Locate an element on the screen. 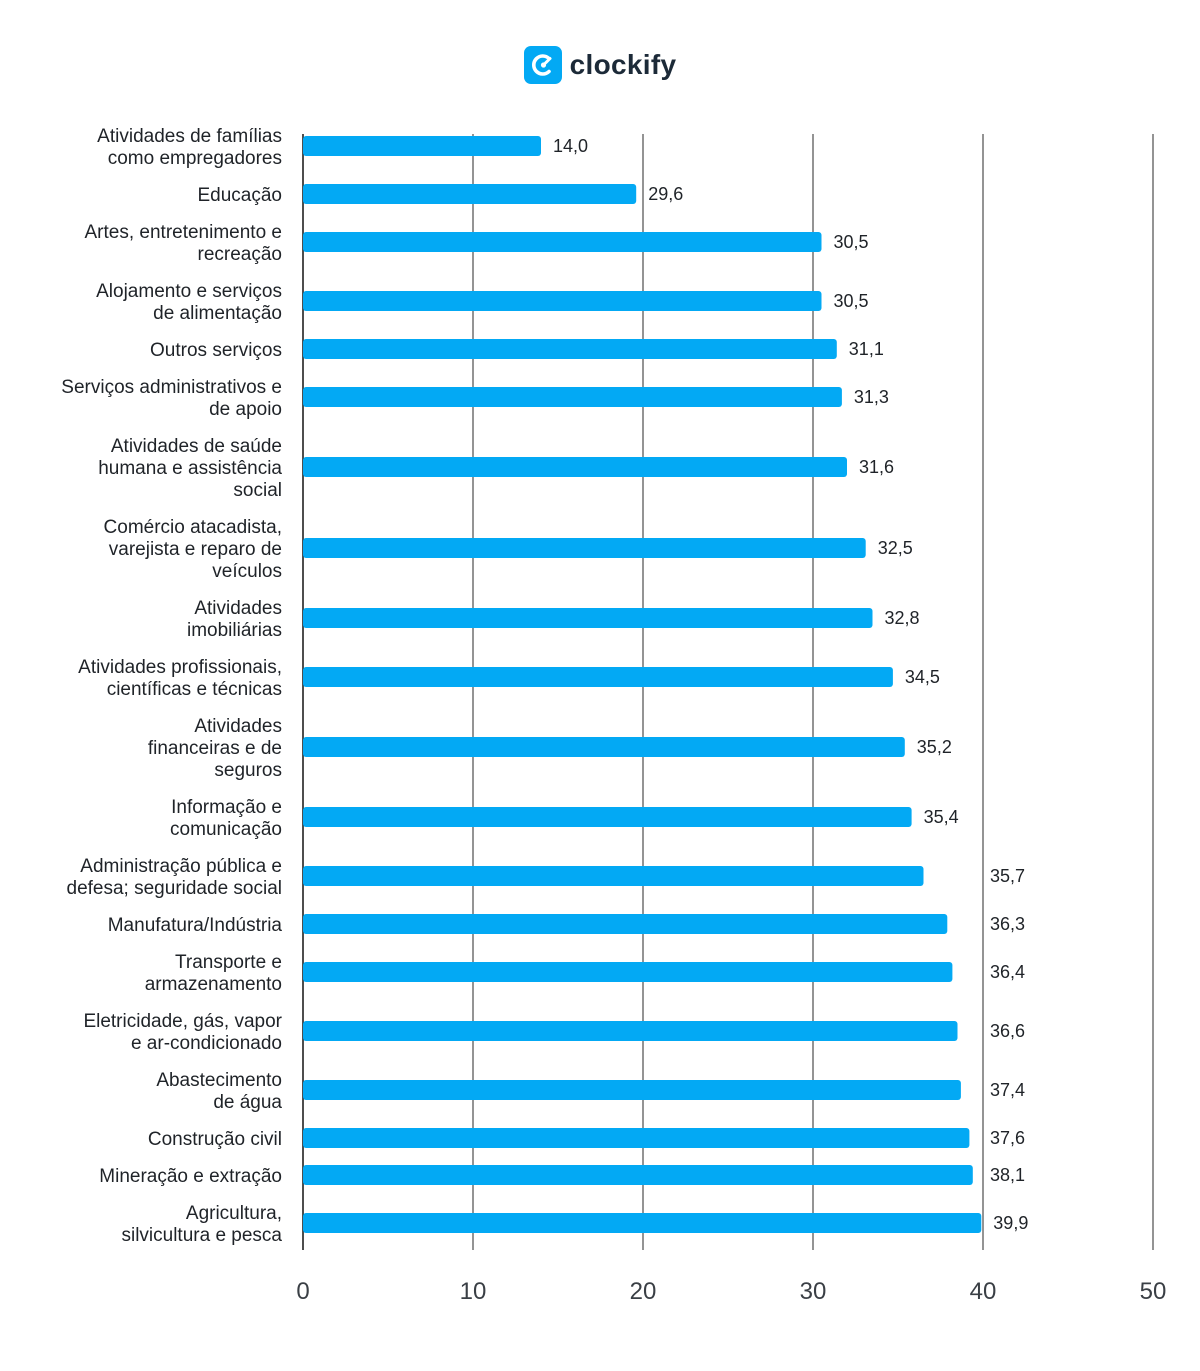  value-label: 31,3 is located at coordinates (871, 397).